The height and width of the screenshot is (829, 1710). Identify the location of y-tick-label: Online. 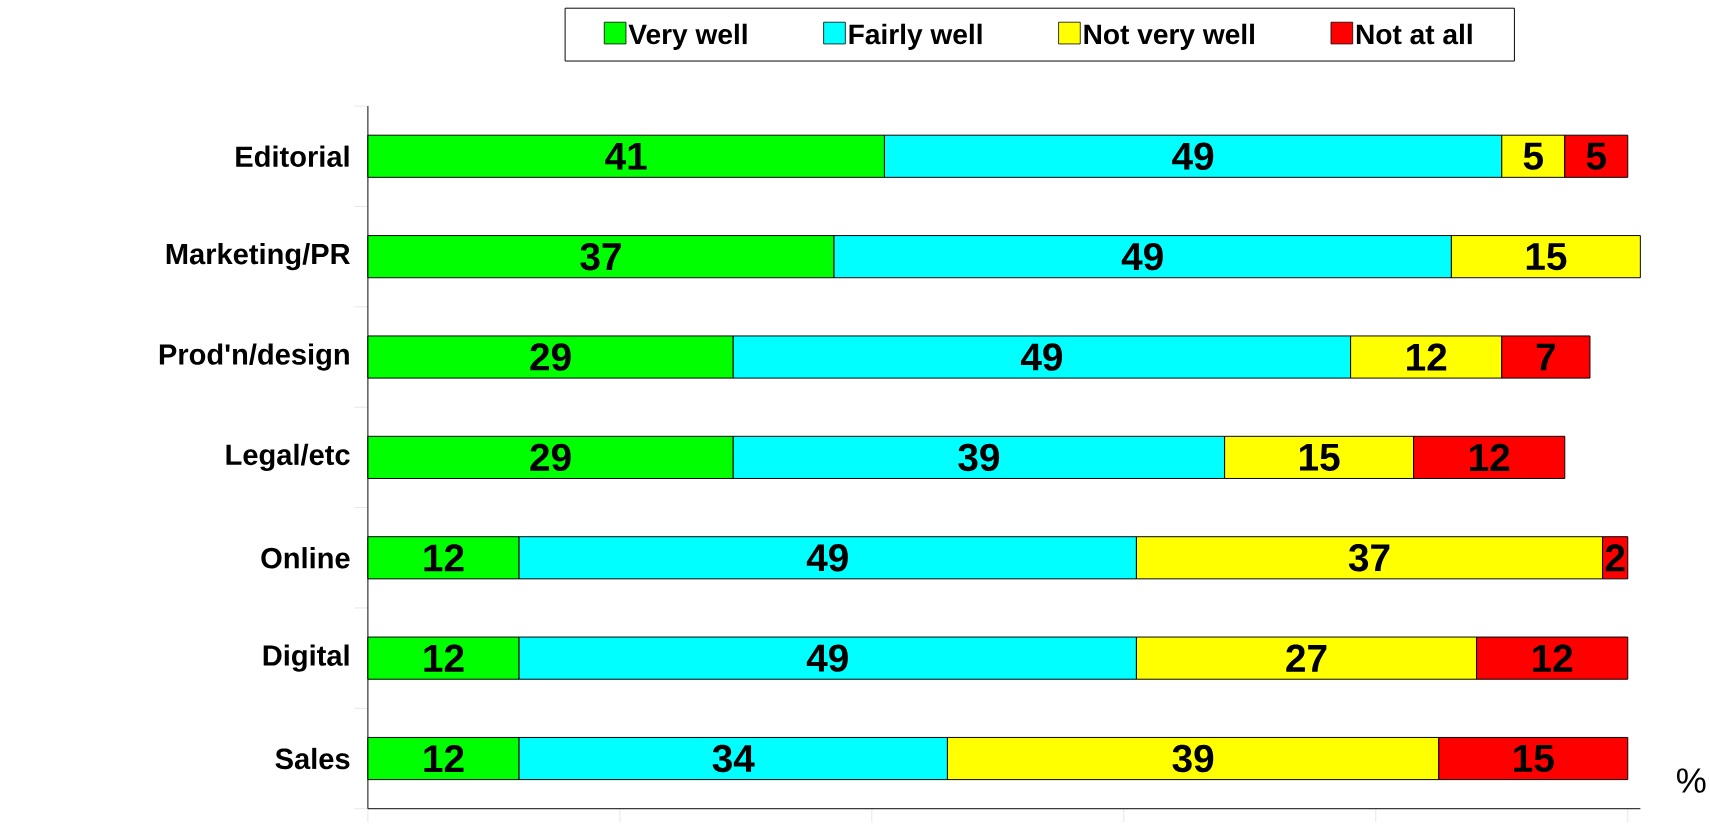
(305, 557).